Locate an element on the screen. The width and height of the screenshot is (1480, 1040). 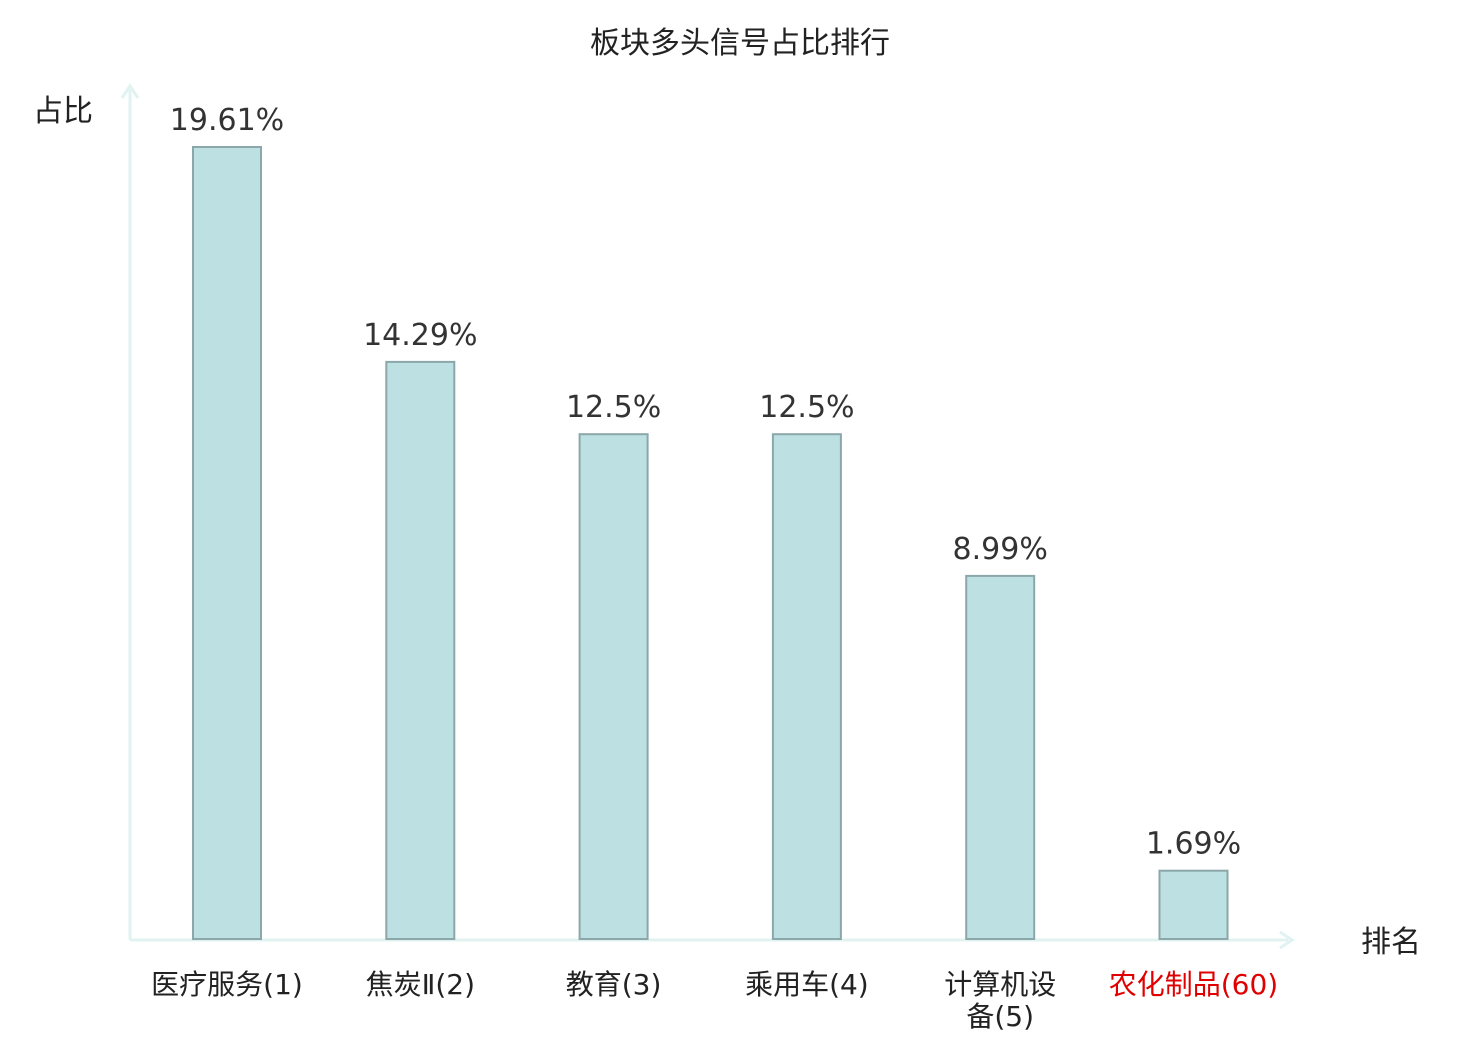
value-label-4: 8.99% is located at coordinates (1000, 549).